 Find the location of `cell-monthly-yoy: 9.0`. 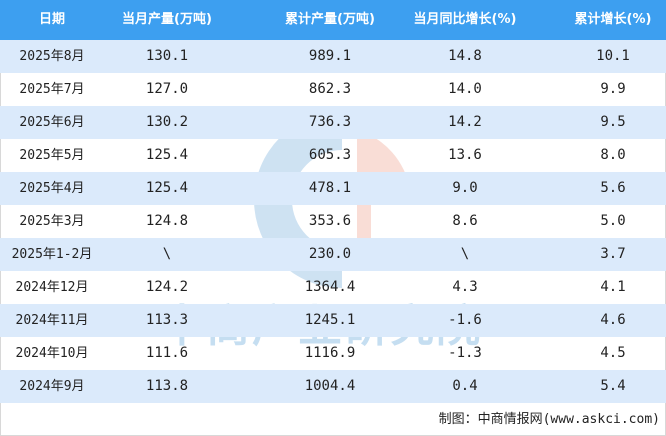

cell-monthly-yoy: 9.0 is located at coordinates (465, 188).